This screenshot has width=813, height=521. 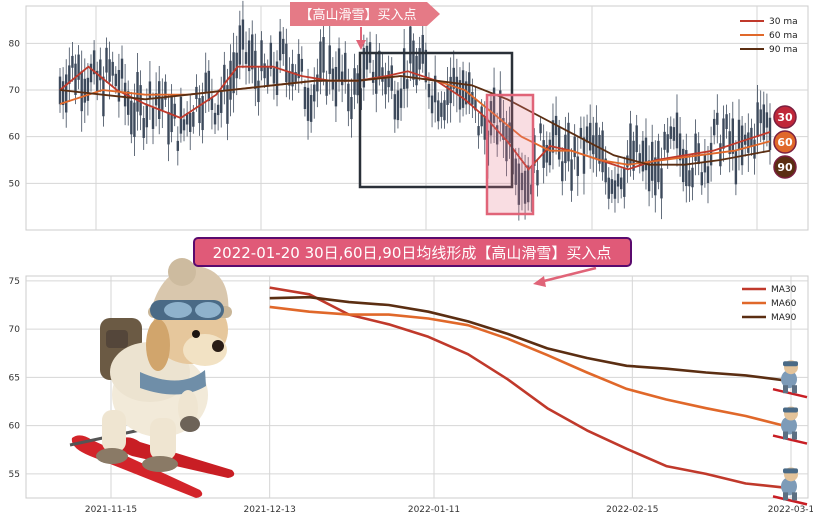 What do you see at coordinates (357, 15) in the screenshot?
I see `top-callout-text: 【高山滑雪】买入点` at bounding box center [357, 15].